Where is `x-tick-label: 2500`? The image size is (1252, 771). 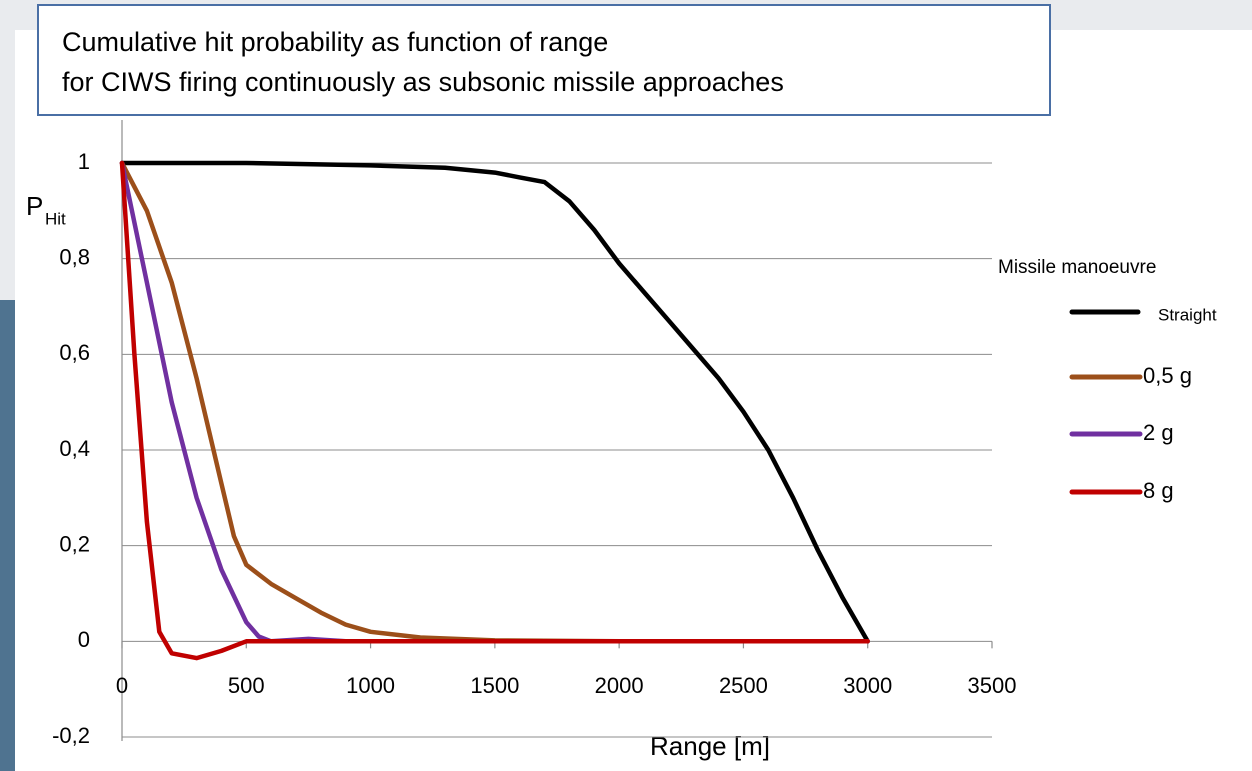 x-tick-label: 2500 is located at coordinates (743, 685).